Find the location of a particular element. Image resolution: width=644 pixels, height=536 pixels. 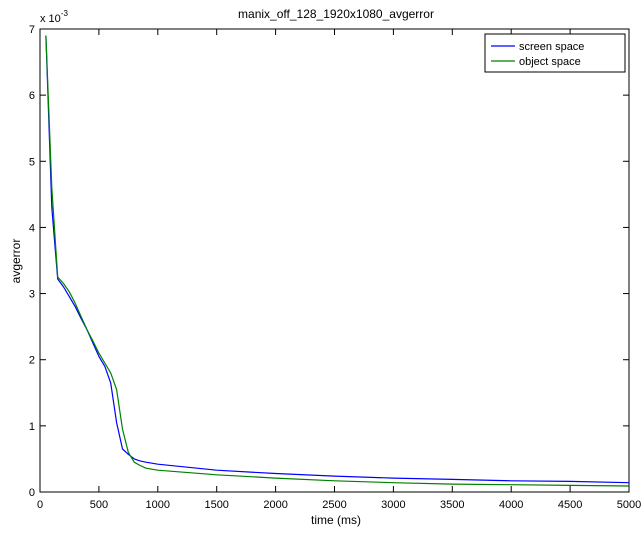

y-scale-base: x 10 is located at coordinates (50, 19).